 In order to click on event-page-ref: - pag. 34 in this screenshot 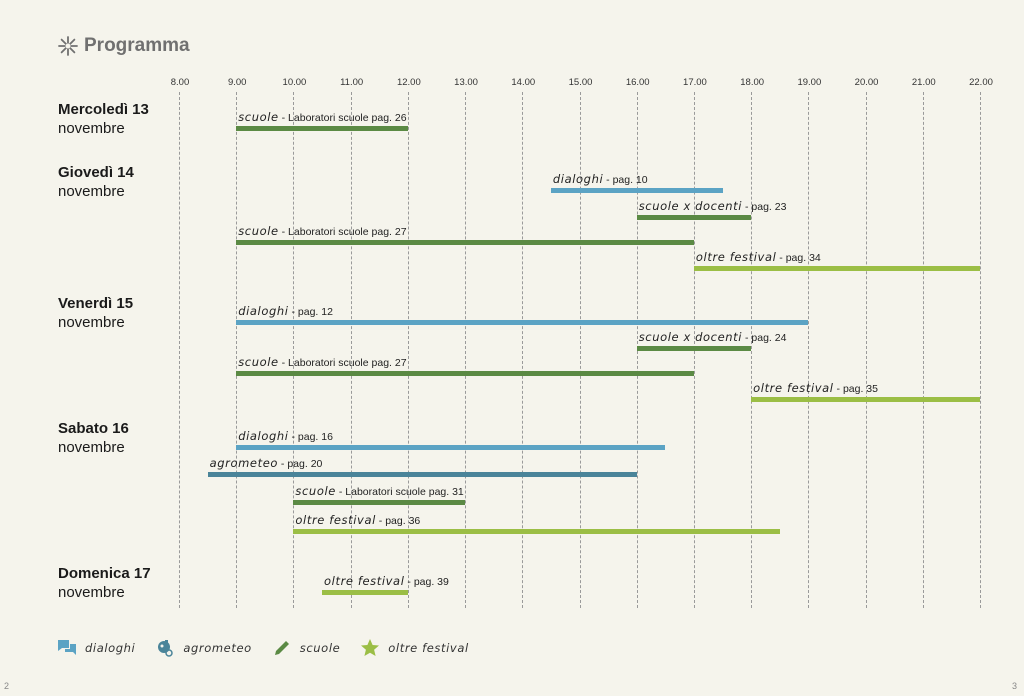, I will do `click(798, 258)`.